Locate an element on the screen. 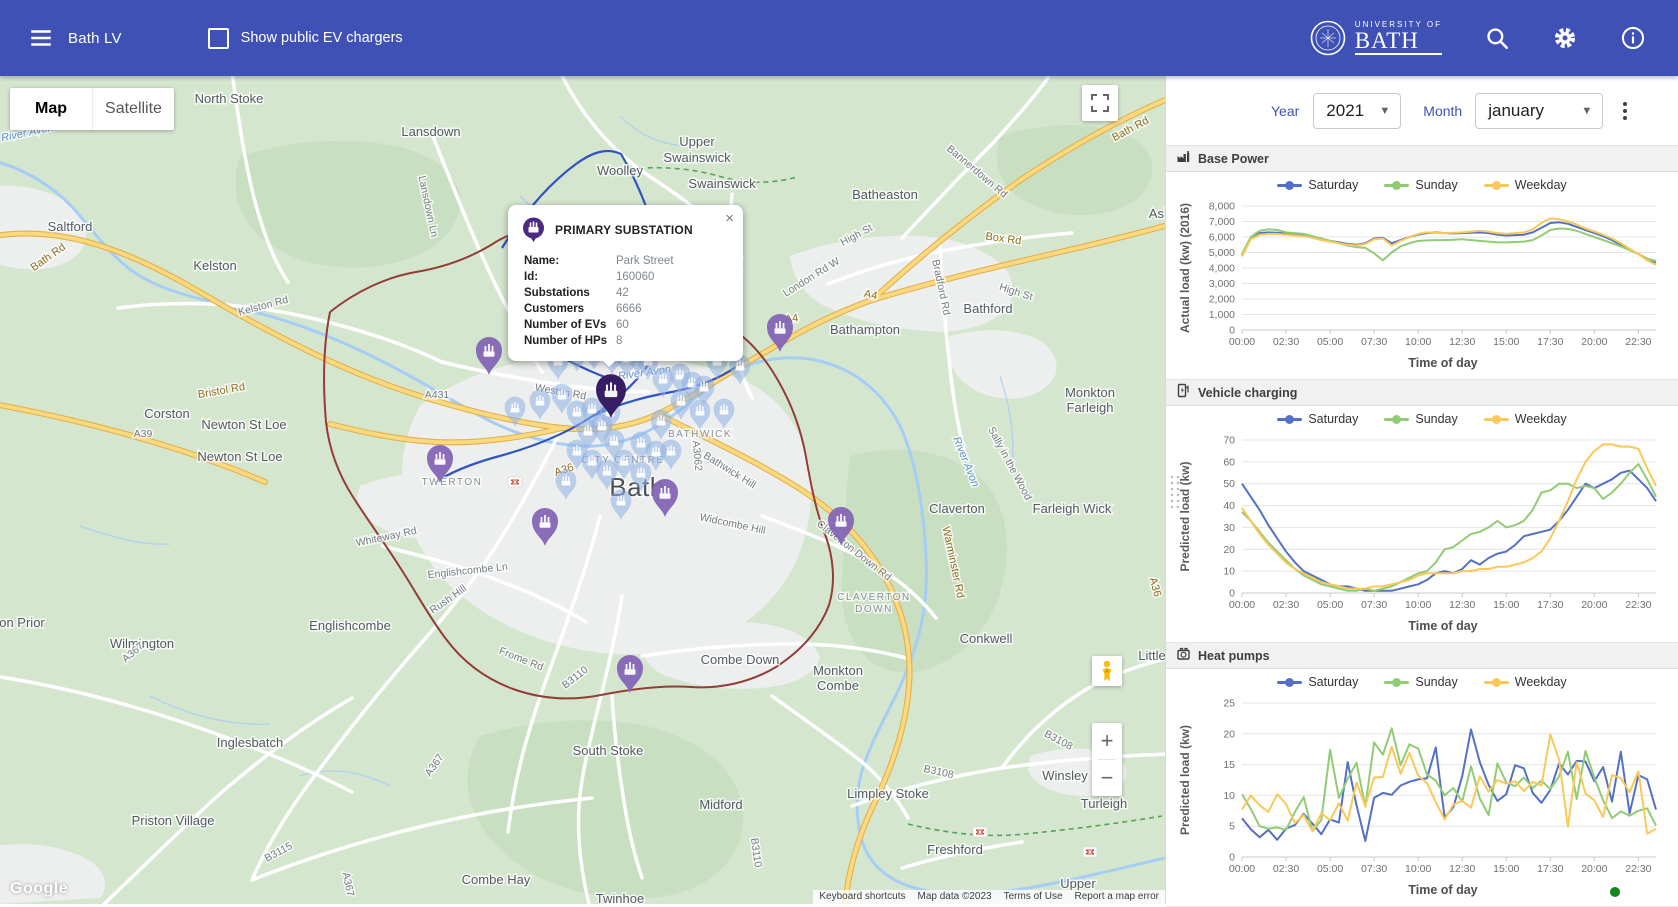 Image resolution: width=1678 pixels, height=907 pixels. map-view-button: Map is located at coordinates (51, 109).